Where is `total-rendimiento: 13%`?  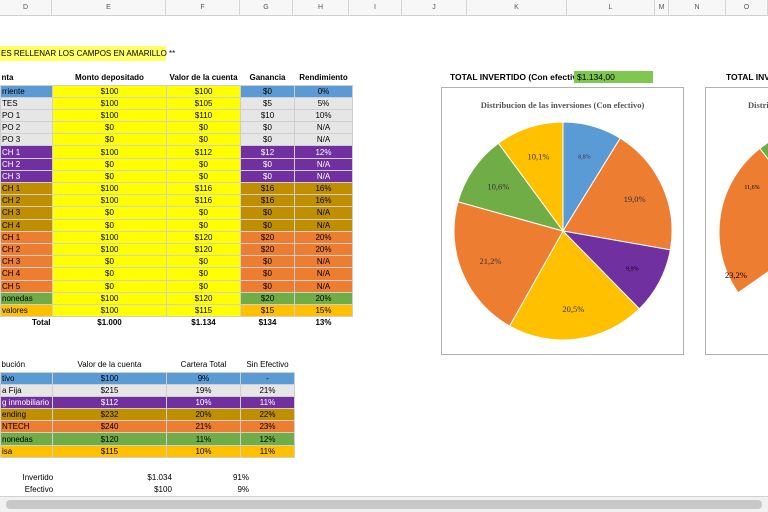 total-rendimiento: 13% is located at coordinates (323, 323).